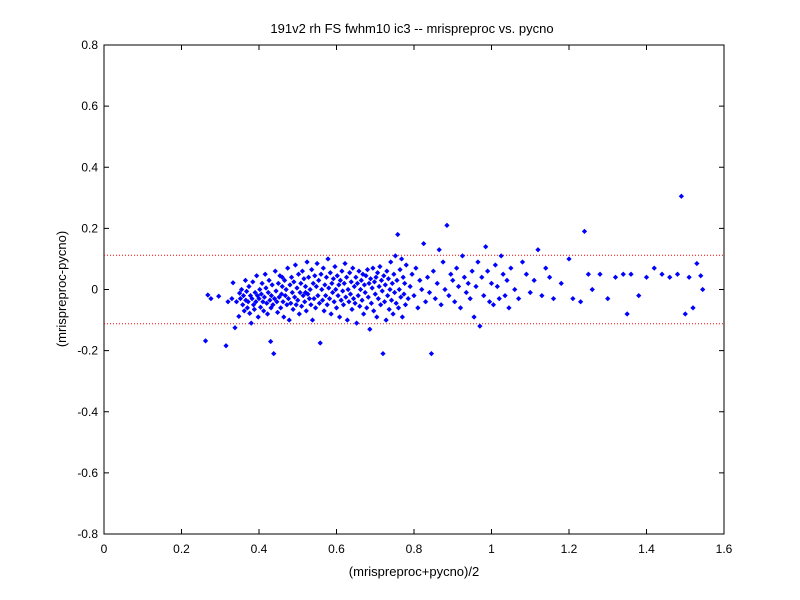 The height and width of the screenshot is (600, 800). Describe the element at coordinates (89, 167) in the screenshot. I see `y-tick-label: 0.4` at that location.